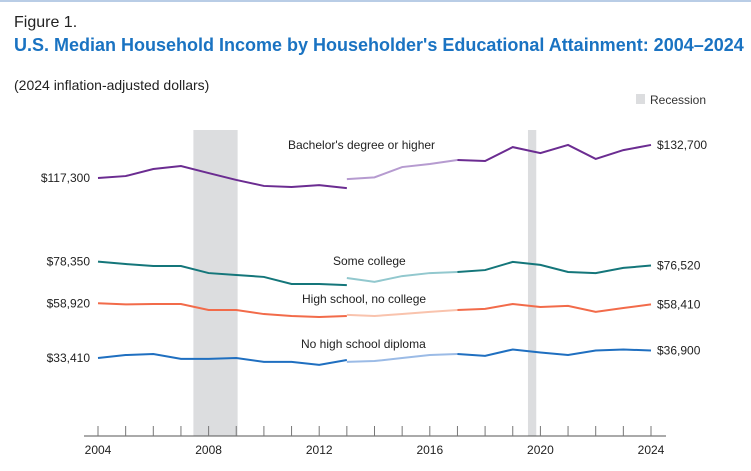 Image resolution: width=751 pixels, height=471 pixels. What do you see at coordinates (402, 357) in the screenshot?
I see `series-line-3-redesign` at bounding box center [402, 357].